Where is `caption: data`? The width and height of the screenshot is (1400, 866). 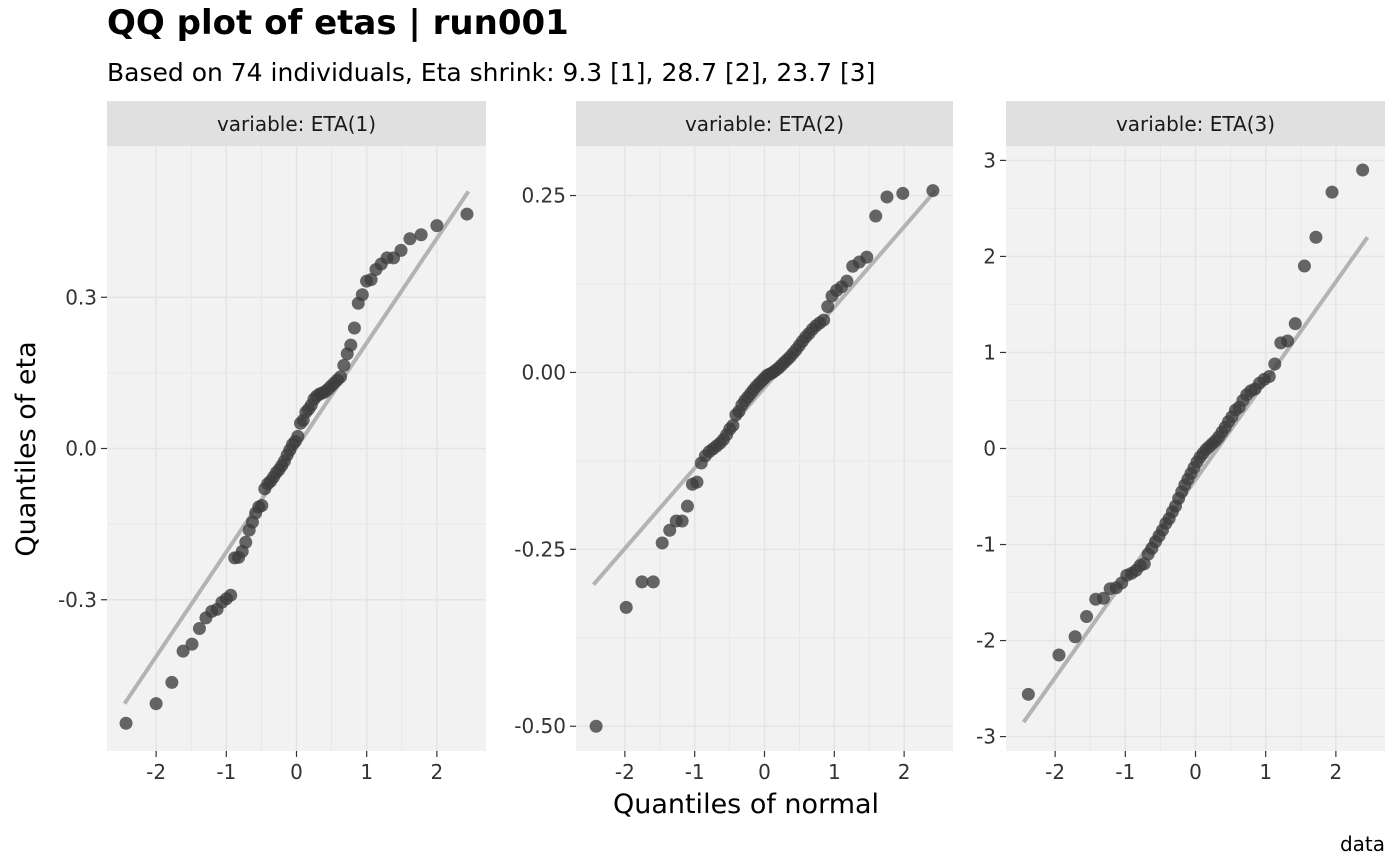 caption: data is located at coordinates (1362, 844).